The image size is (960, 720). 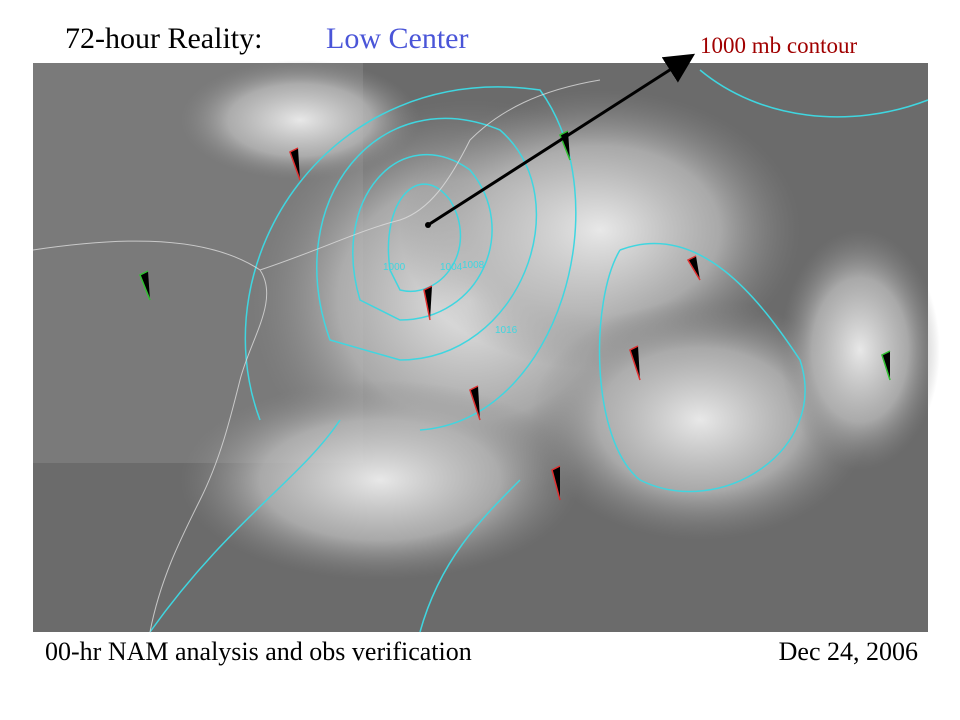 I want to click on annotation: 1000 mb contour, so click(x=778, y=45).